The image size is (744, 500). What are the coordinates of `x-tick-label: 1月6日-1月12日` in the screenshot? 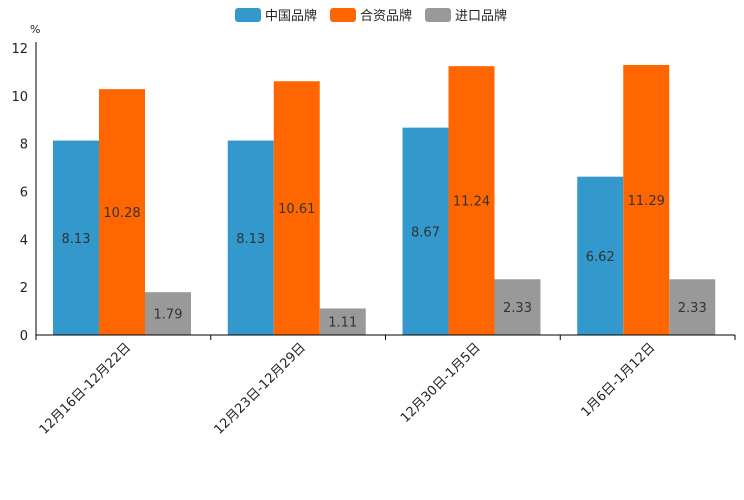 It's located at (619, 380).